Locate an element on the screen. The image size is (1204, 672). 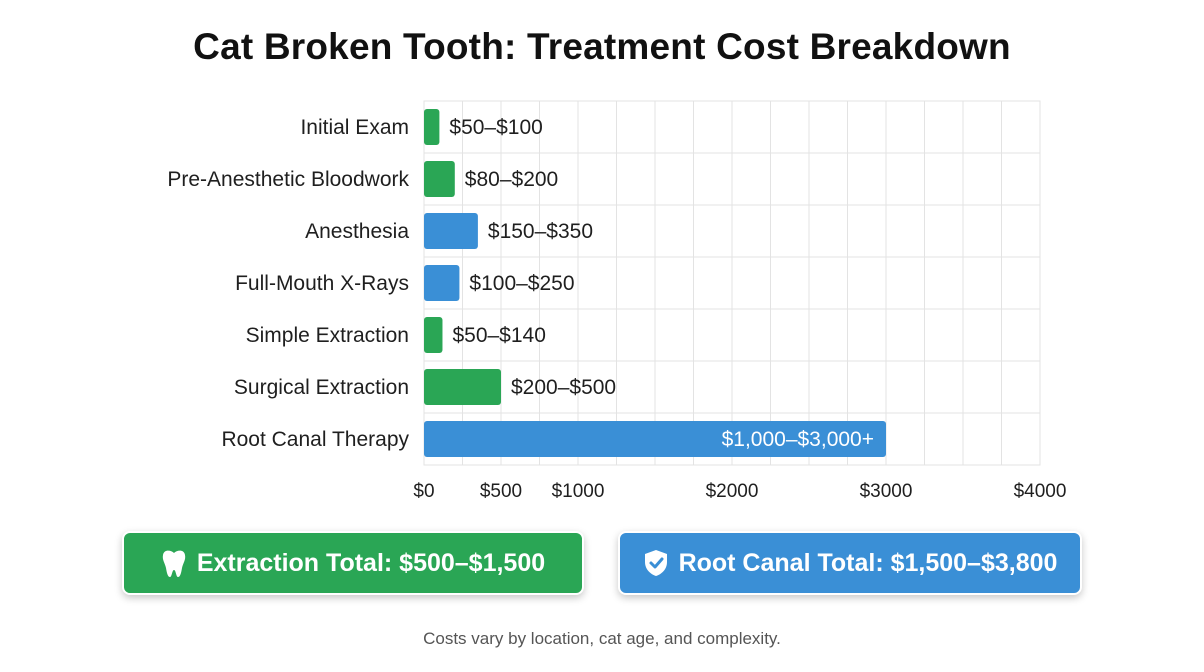
x-tick-label: $500 is located at coordinates (501, 491).